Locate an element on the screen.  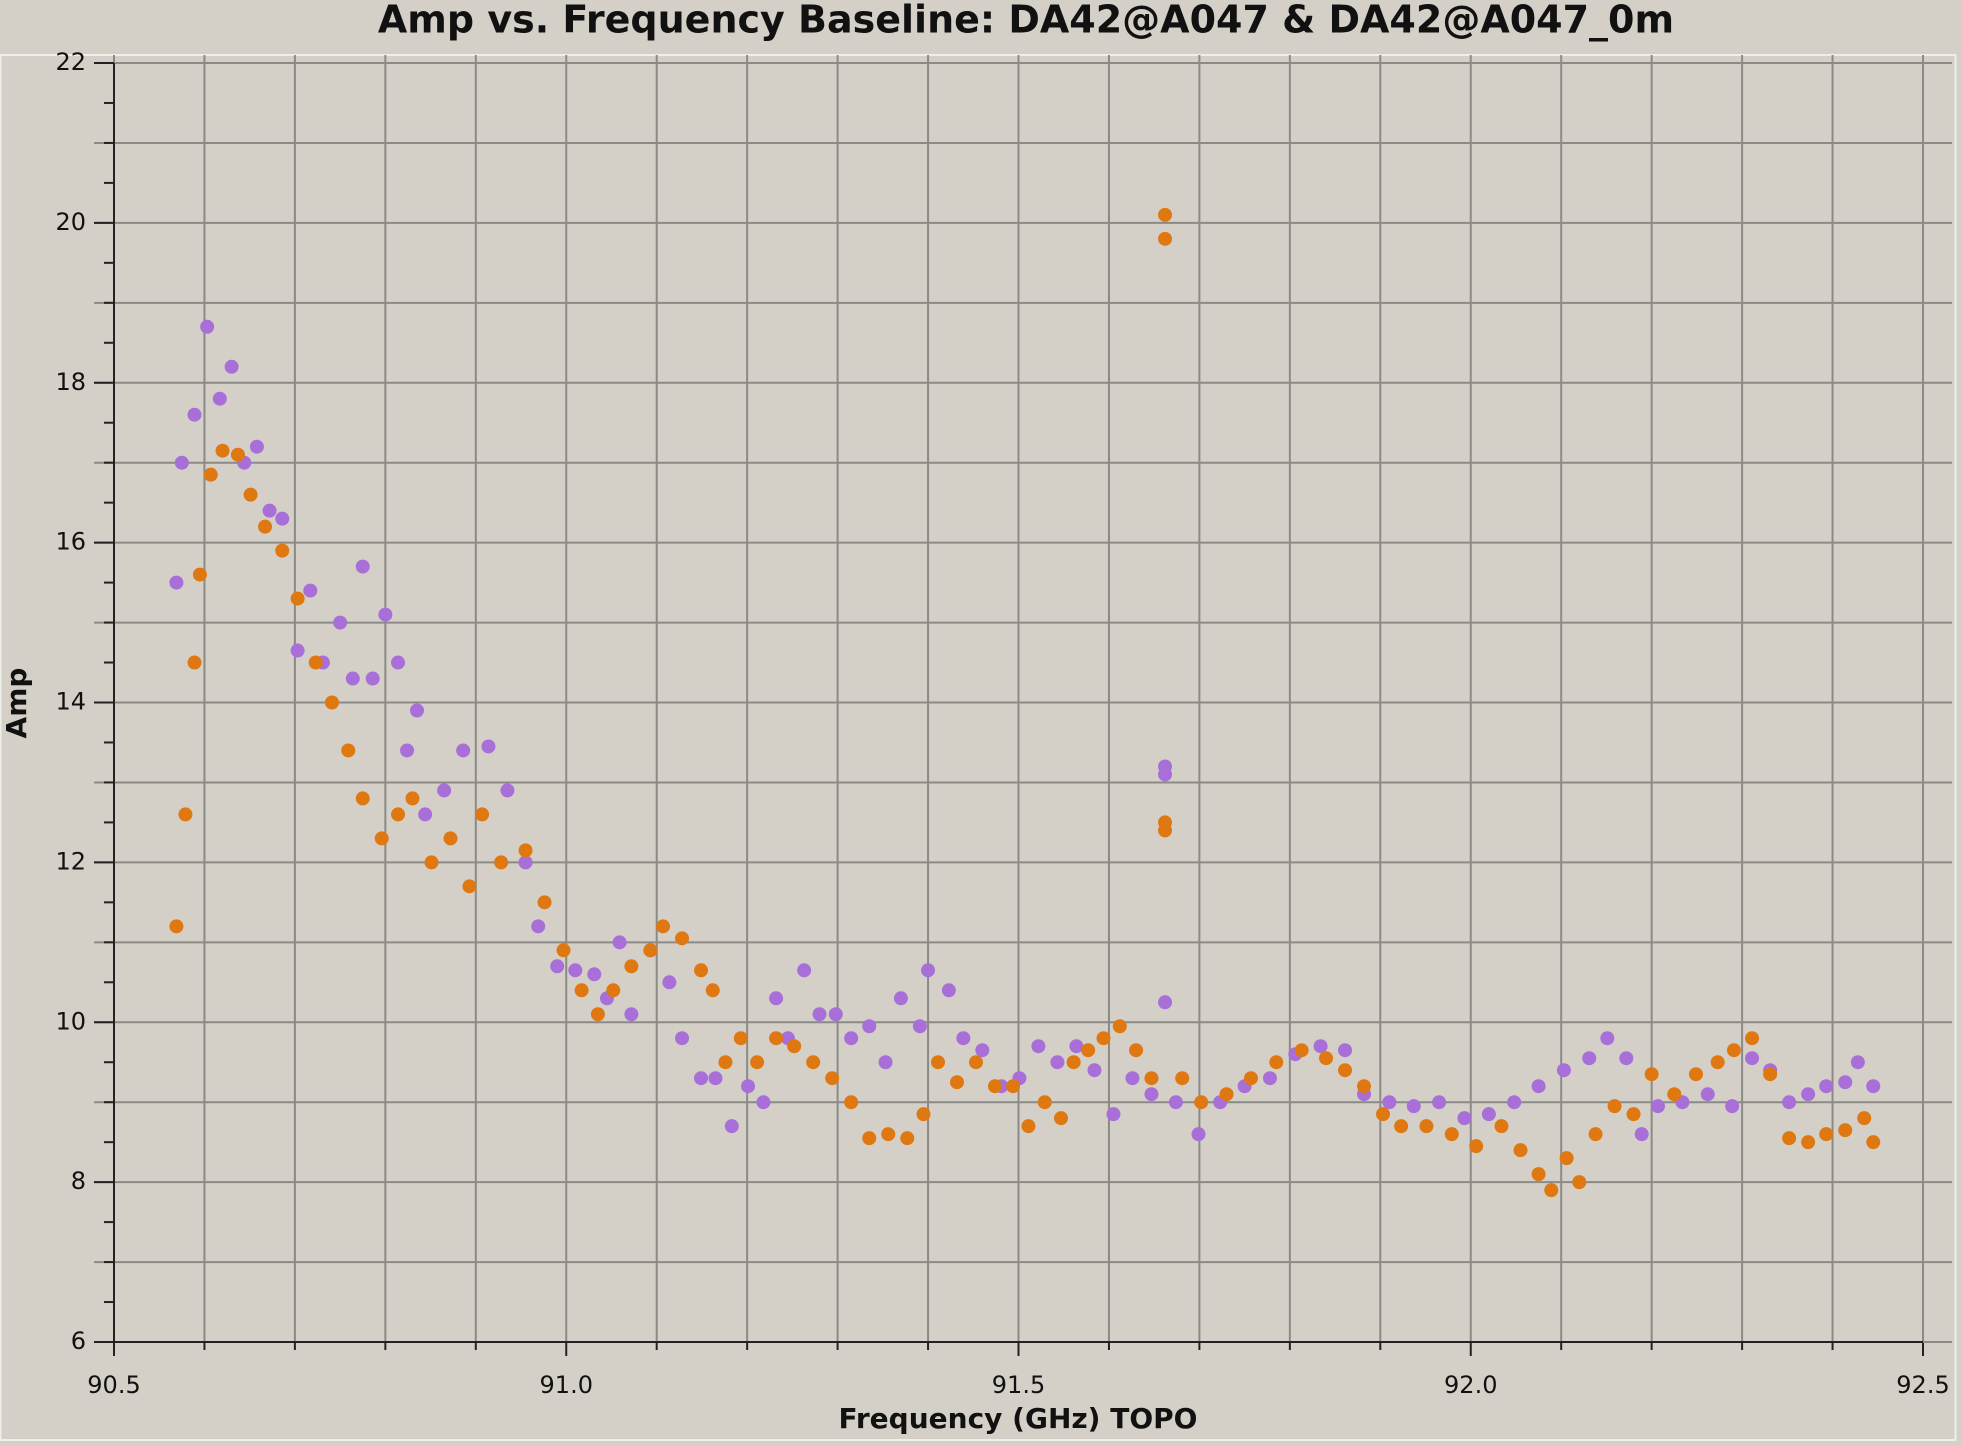
x-tick-label: 91.0 is located at coordinates (566, 1385).